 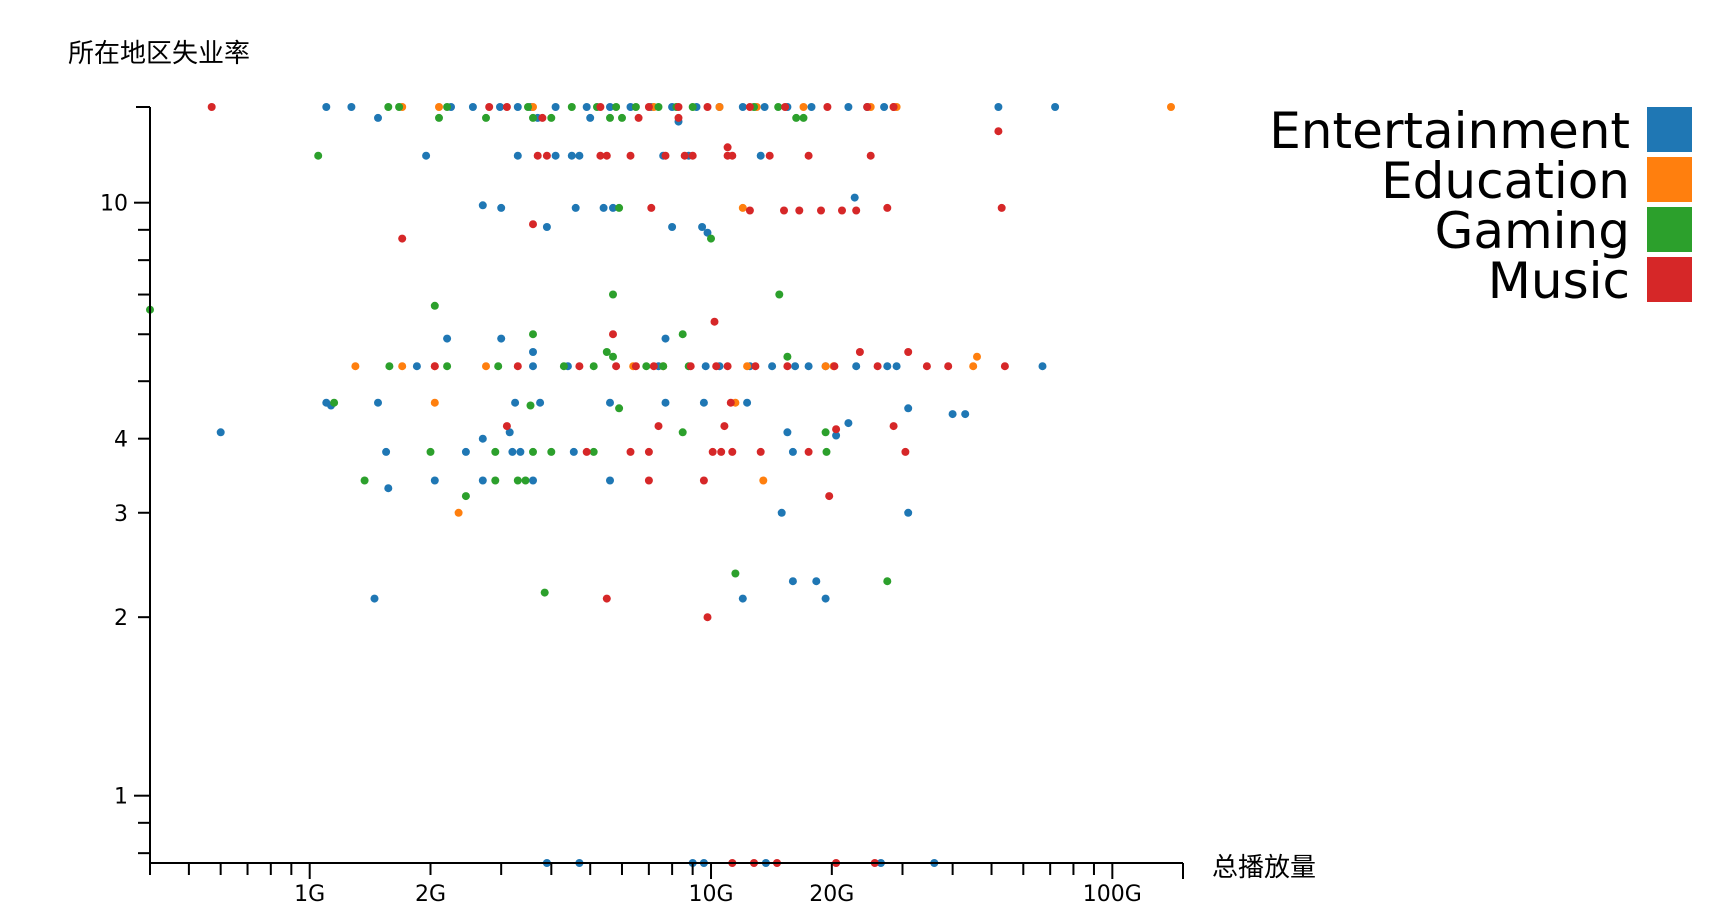 I want to click on x-axis-title: 总播放量, so click(x=1264, y=868).